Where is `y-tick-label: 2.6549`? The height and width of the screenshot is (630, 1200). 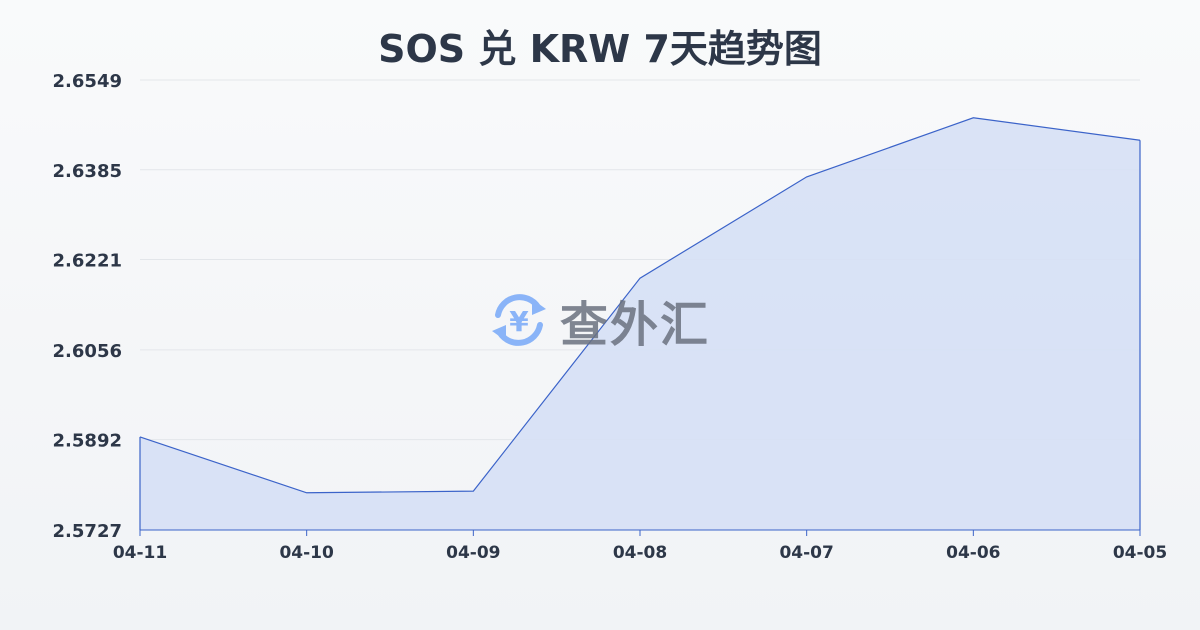 y-tick-label: 2.6549 is located at coordinates (87, 81).